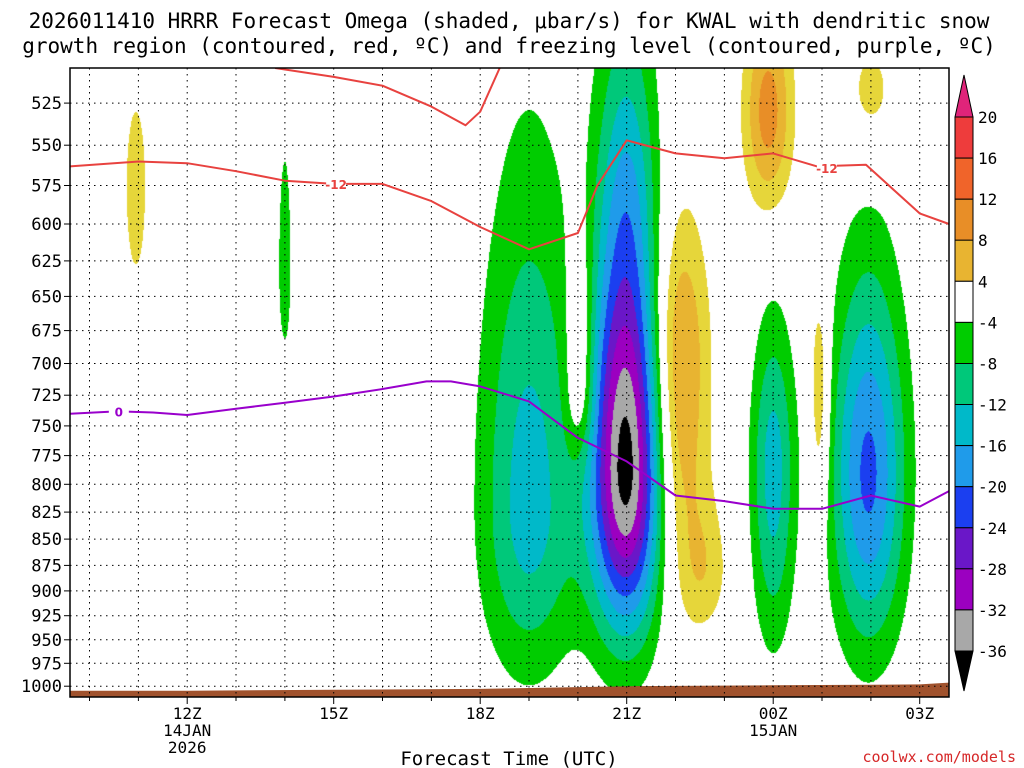 The width and height of the screenshot is (1024, 768). Describe the element at coordinates (919, 713) in the screenshot. I see `x-tick-label: 03Z` at that location.